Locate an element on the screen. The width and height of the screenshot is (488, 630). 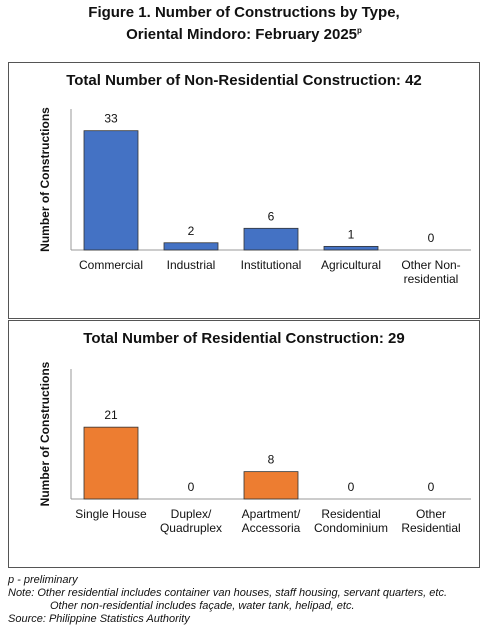
x-tick-label: Duplex/ Quadruplex is located at coordinates (191, 521).